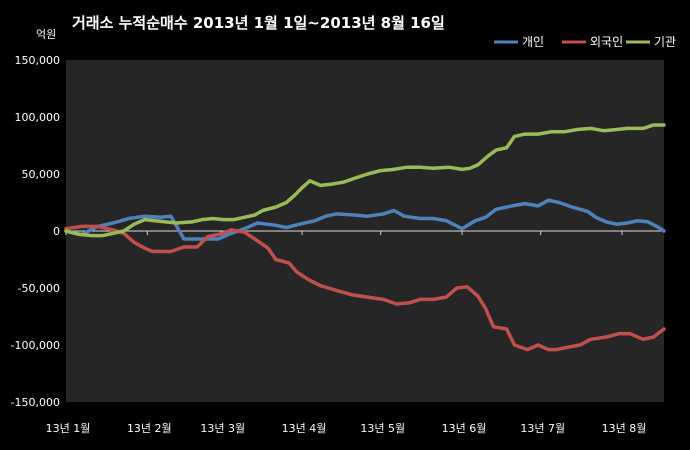  I want to click on y-tick-label: -150,000, so click(35, 402).